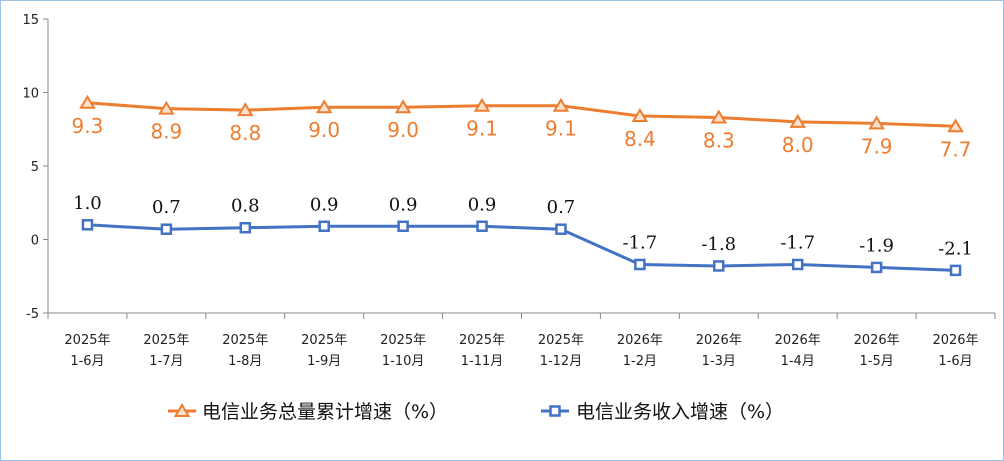 This screenshot has height=461, width=1004. I want to click on y-tick-label: 15, so click(30, 20).